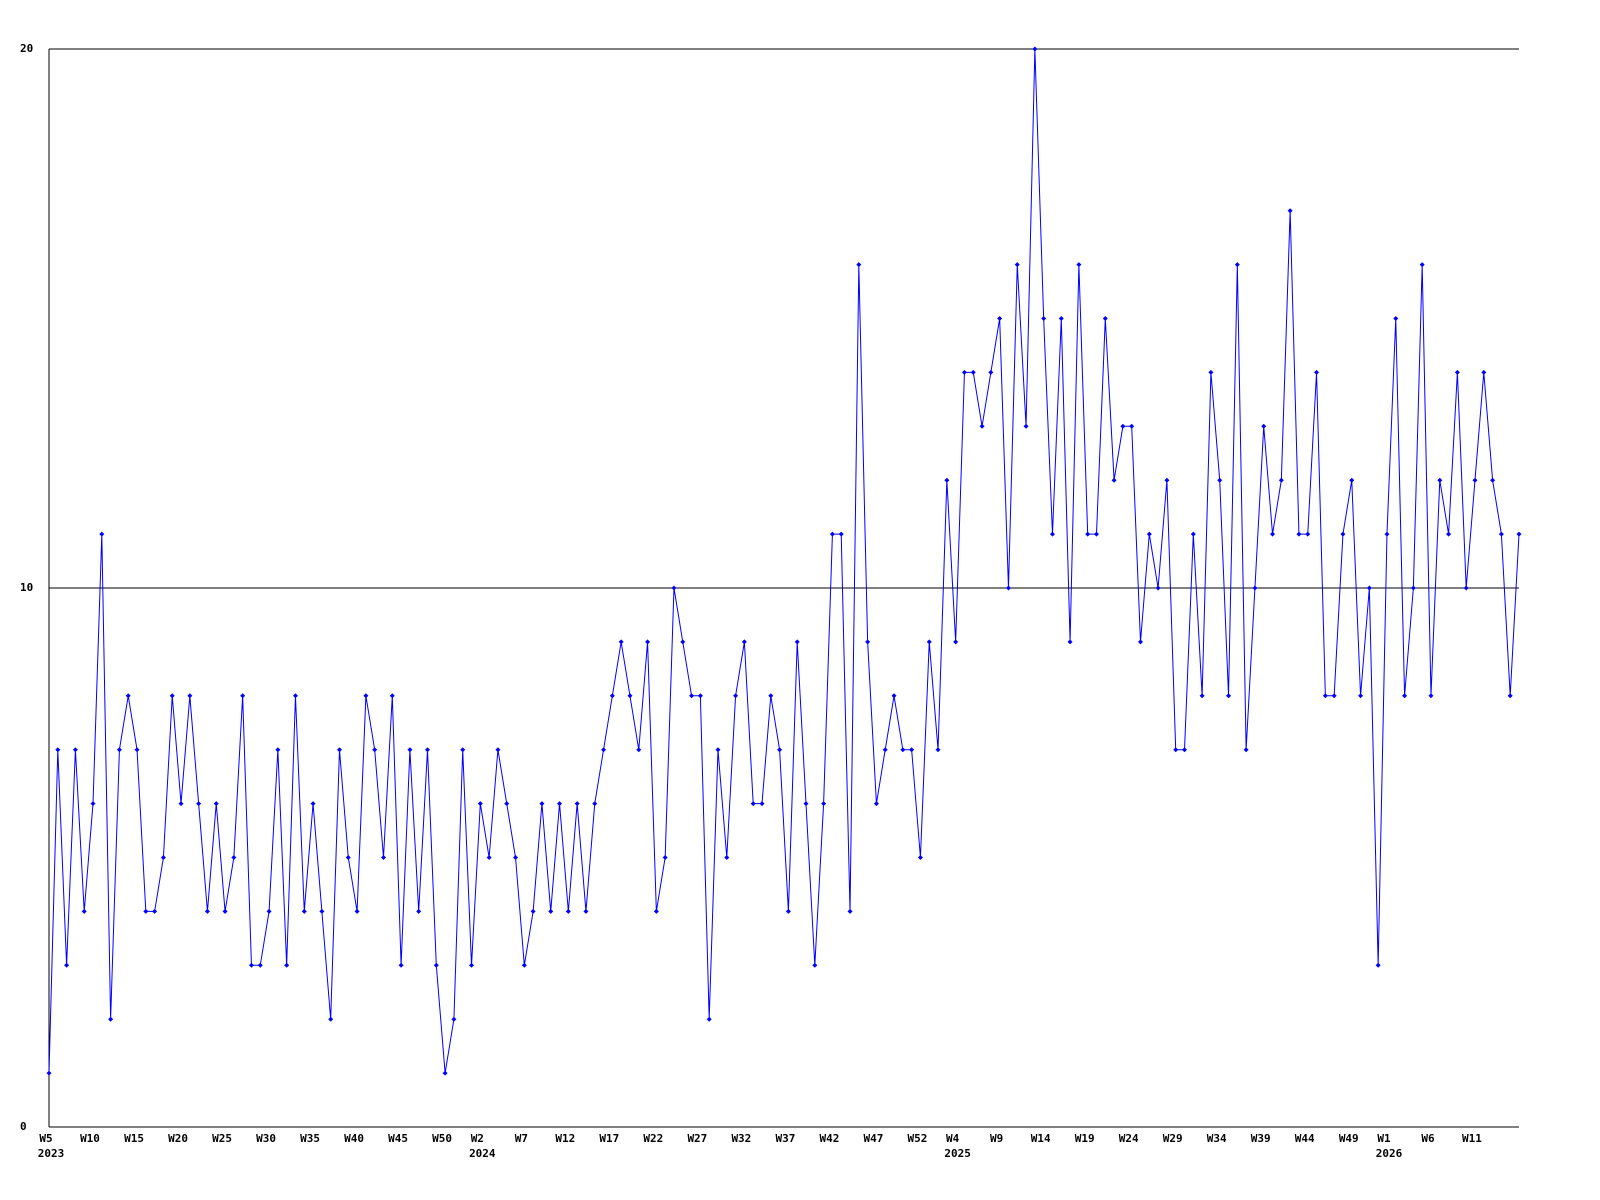 Image resolution: width=1600 pixels, height=1200 pixels. What do you see at coordinates (26, 48) in the screenshot?
I see `y-tick-label: 20` at bounding box center [26, 48].